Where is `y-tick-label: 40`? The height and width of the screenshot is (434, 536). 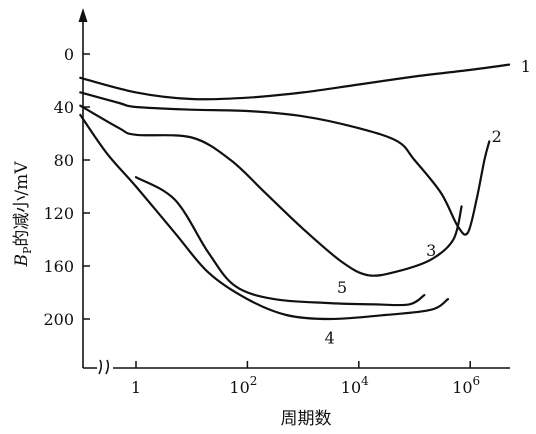 y-tick-label: 40 is located at coordinates (64, 107).